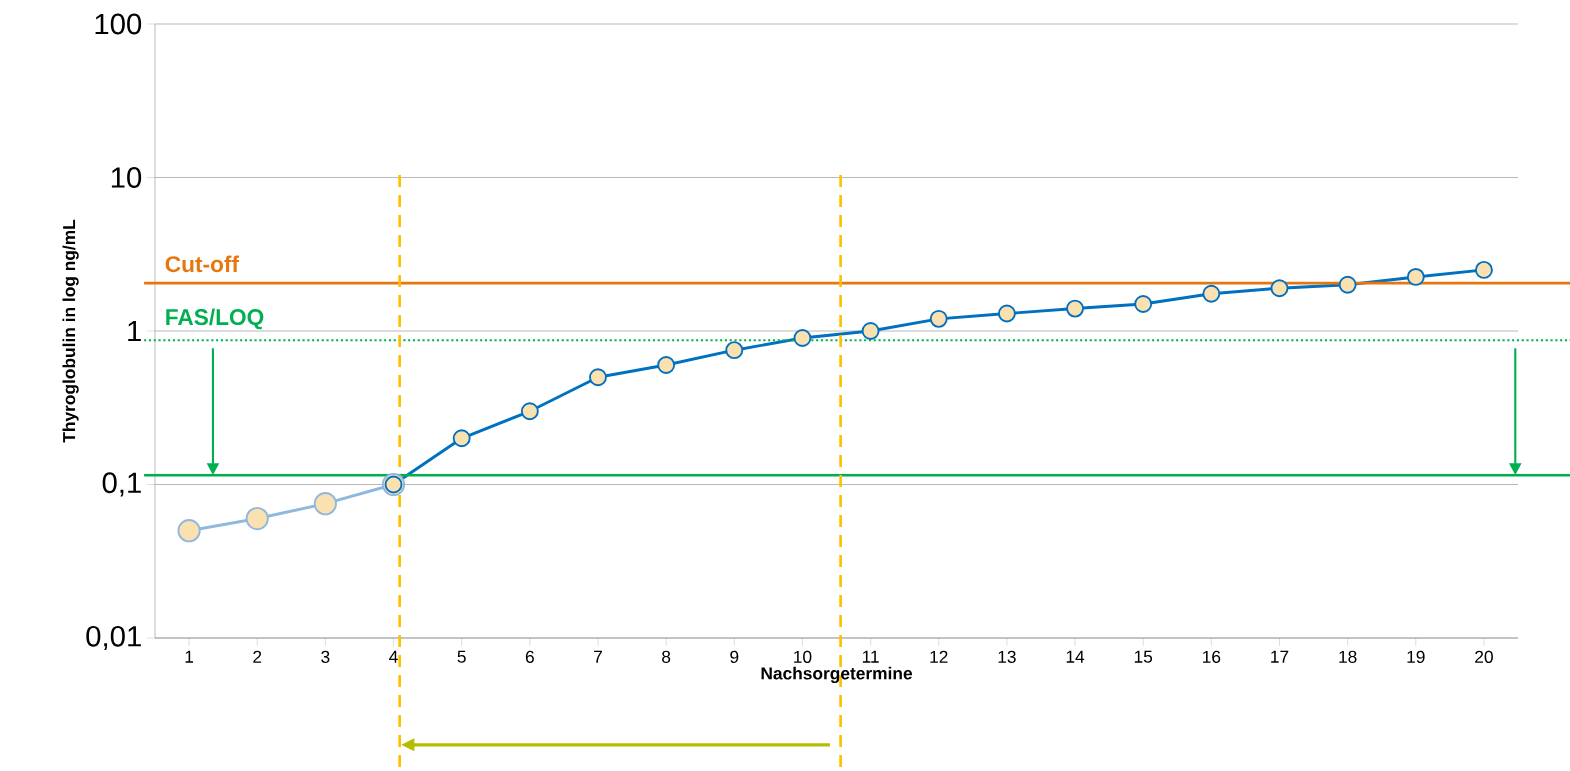 The height and width of the screenshot is (771, 1570). What do you see at coordinates (1280, 656) in the screenshot?
I see `x-tick-label: 17` at bounding box center [1280, 656].